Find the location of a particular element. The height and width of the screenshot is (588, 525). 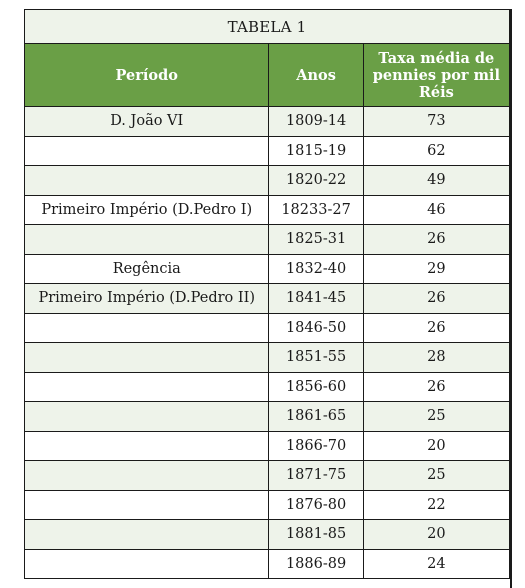

table-row: 1815-19 62 is located at coordinates (267, 150).